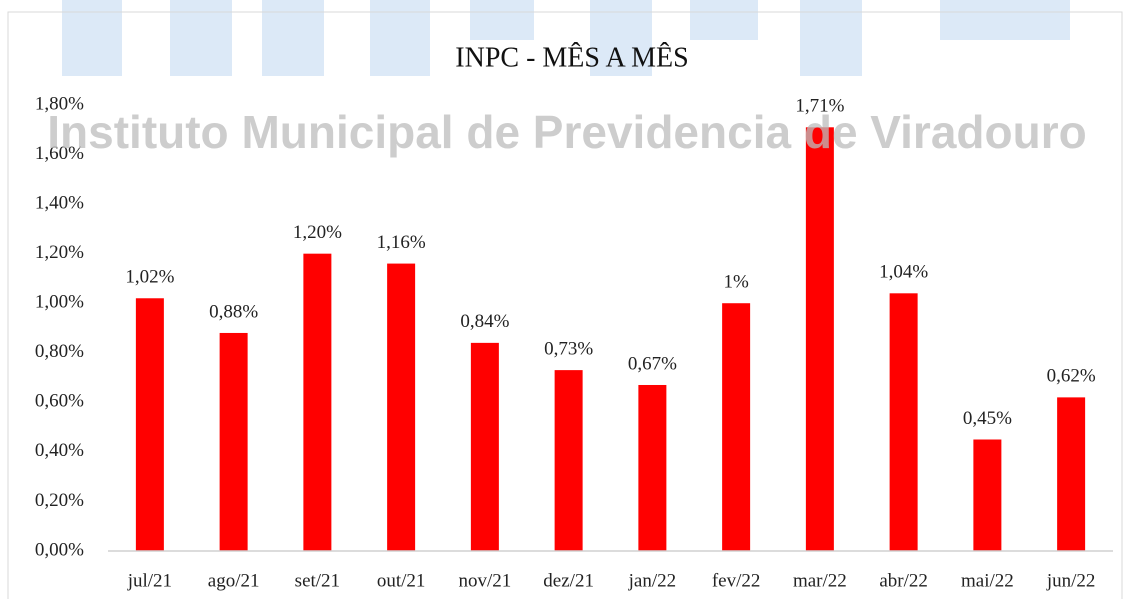 The image size is (1131, 599). I want to click on x-tick-label: jul/21, so click(149, 580).